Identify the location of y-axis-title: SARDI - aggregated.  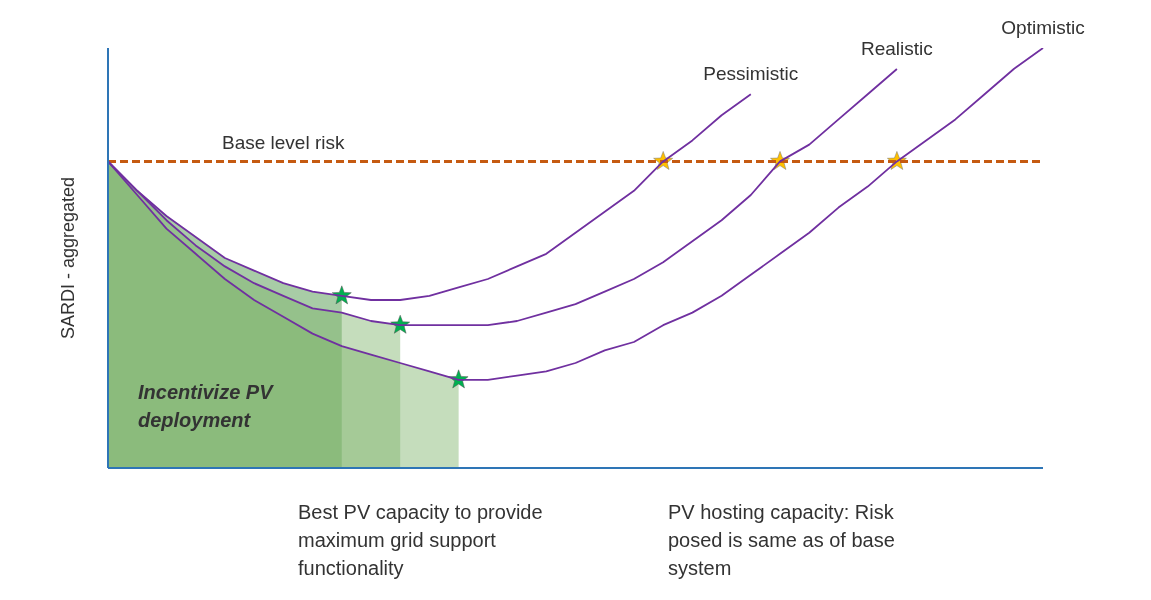
(68, 258).